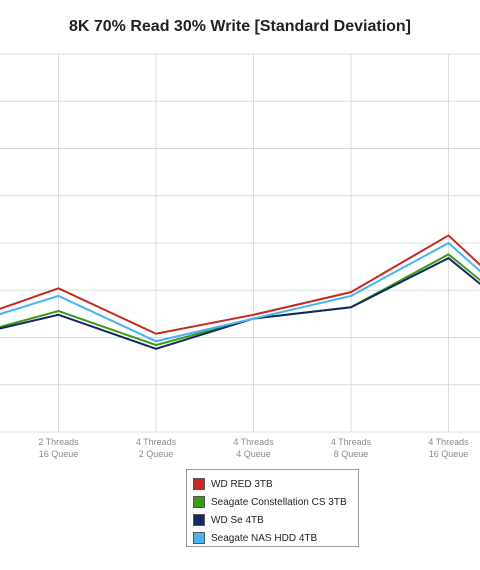 This screenshot has width=480, height=570. Describe the element at coordinates (448, 448) in the screenshot. I see `x-tick-label: 4 Threads 16 Queue` at that location.